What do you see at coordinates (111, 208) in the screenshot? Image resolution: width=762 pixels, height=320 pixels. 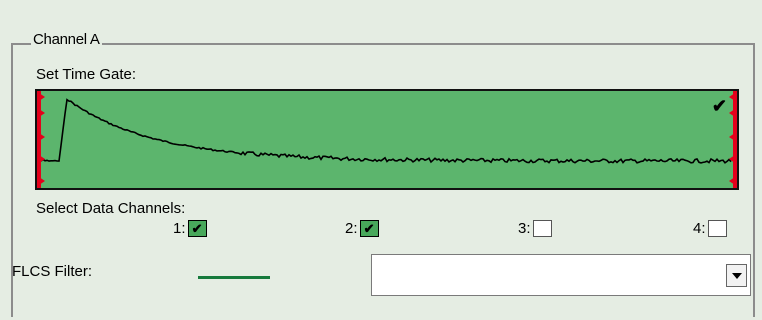 I see `data-channels-label: Select Data Channels:` at bounding box center [111, 208].